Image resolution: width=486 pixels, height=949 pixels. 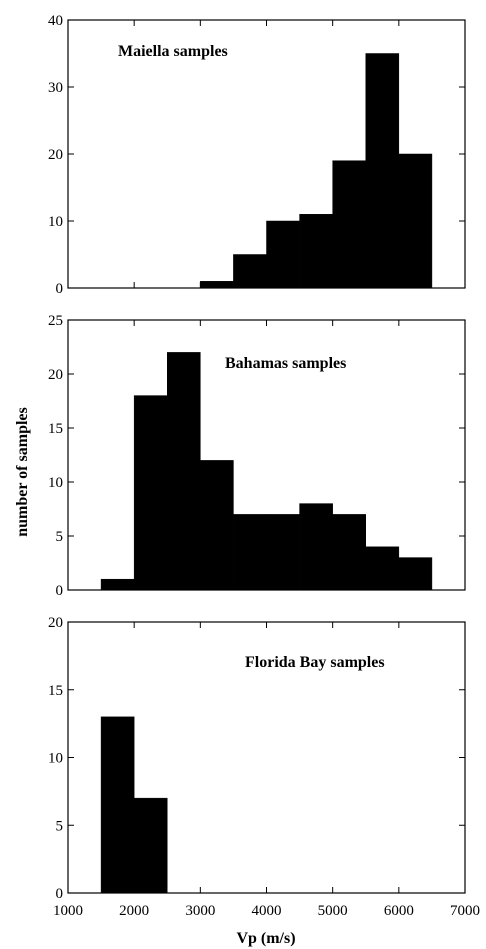 What do you see at coordinates (285, 363) in the screenshot?
I see `panel-title: Bahamas samples` at bounding box center [285, 363].